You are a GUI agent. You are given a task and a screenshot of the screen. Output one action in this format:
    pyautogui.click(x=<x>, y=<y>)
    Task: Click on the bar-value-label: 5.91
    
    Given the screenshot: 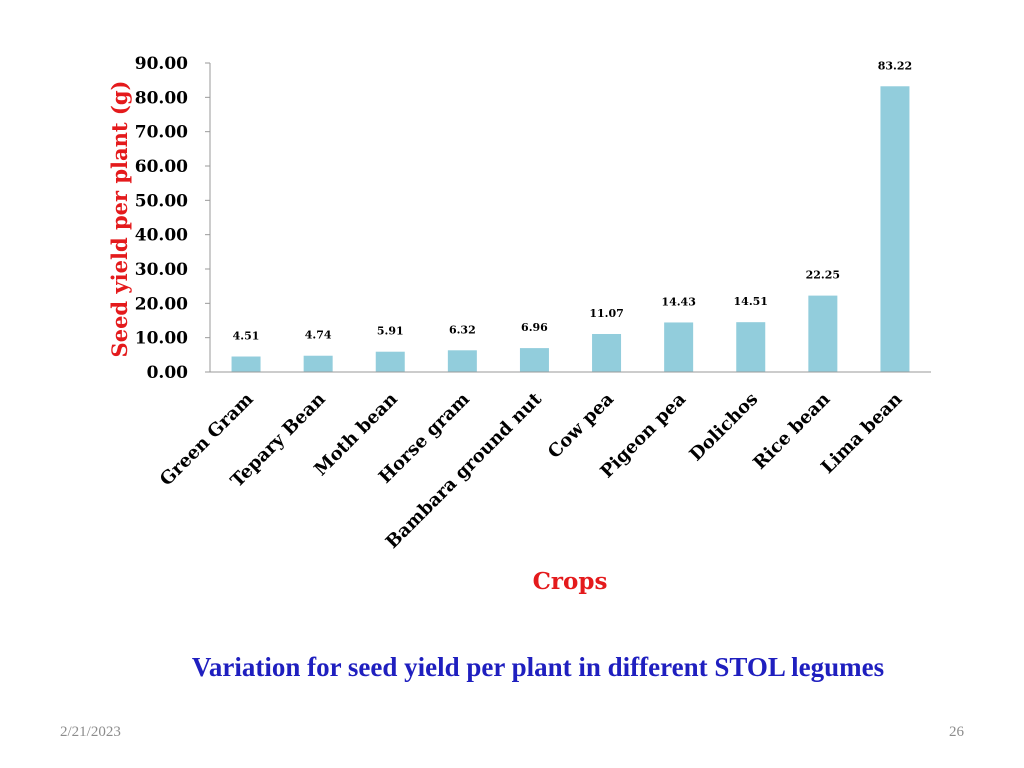 What is the action you would take?
    pyautogui.click(x=390, y=331)
    